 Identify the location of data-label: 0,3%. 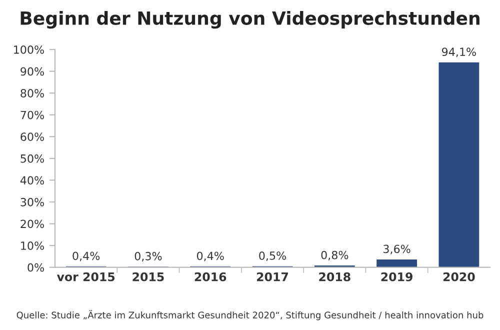
(148, 257).